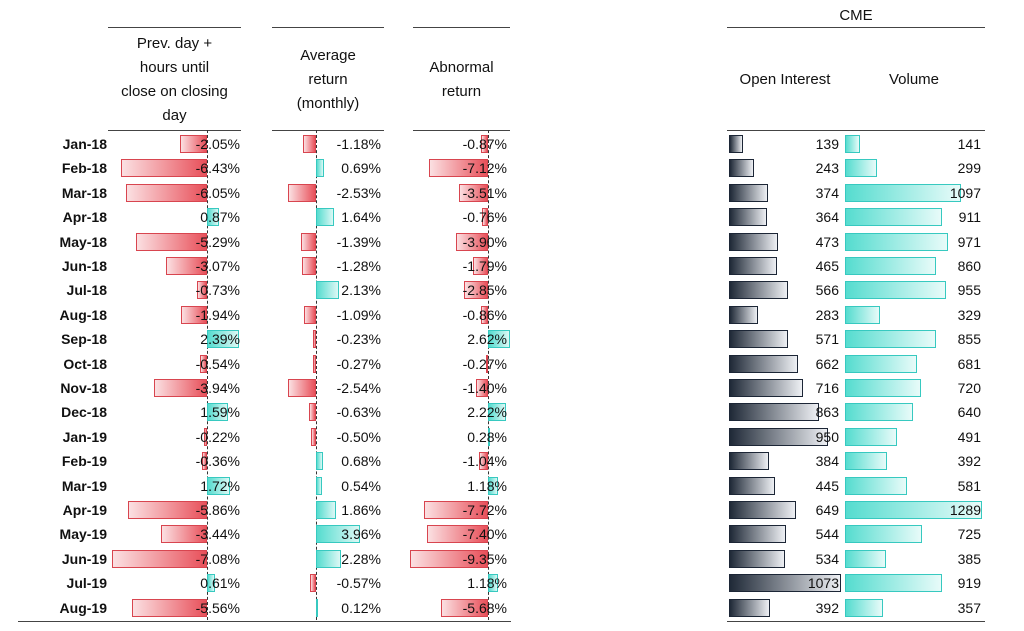 The height and width of the screenshot is (631, 1024). I want to click on header-rule-col3, so click(461, 130).